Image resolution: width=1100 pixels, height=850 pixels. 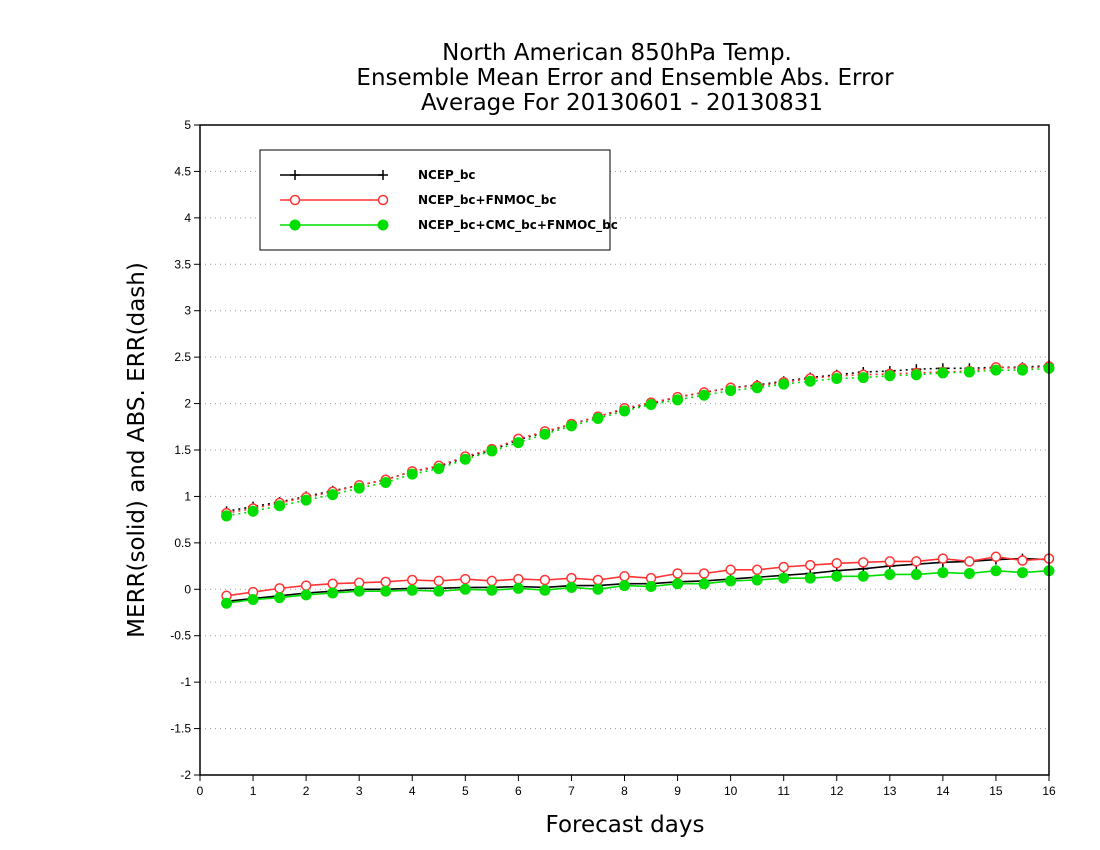 What do you see at coordinates (137, 450) in the screenshot?
I see `y-axis-label: MERR(solid) and ABS. ERR(dash)` at bounding box center [137, 450].